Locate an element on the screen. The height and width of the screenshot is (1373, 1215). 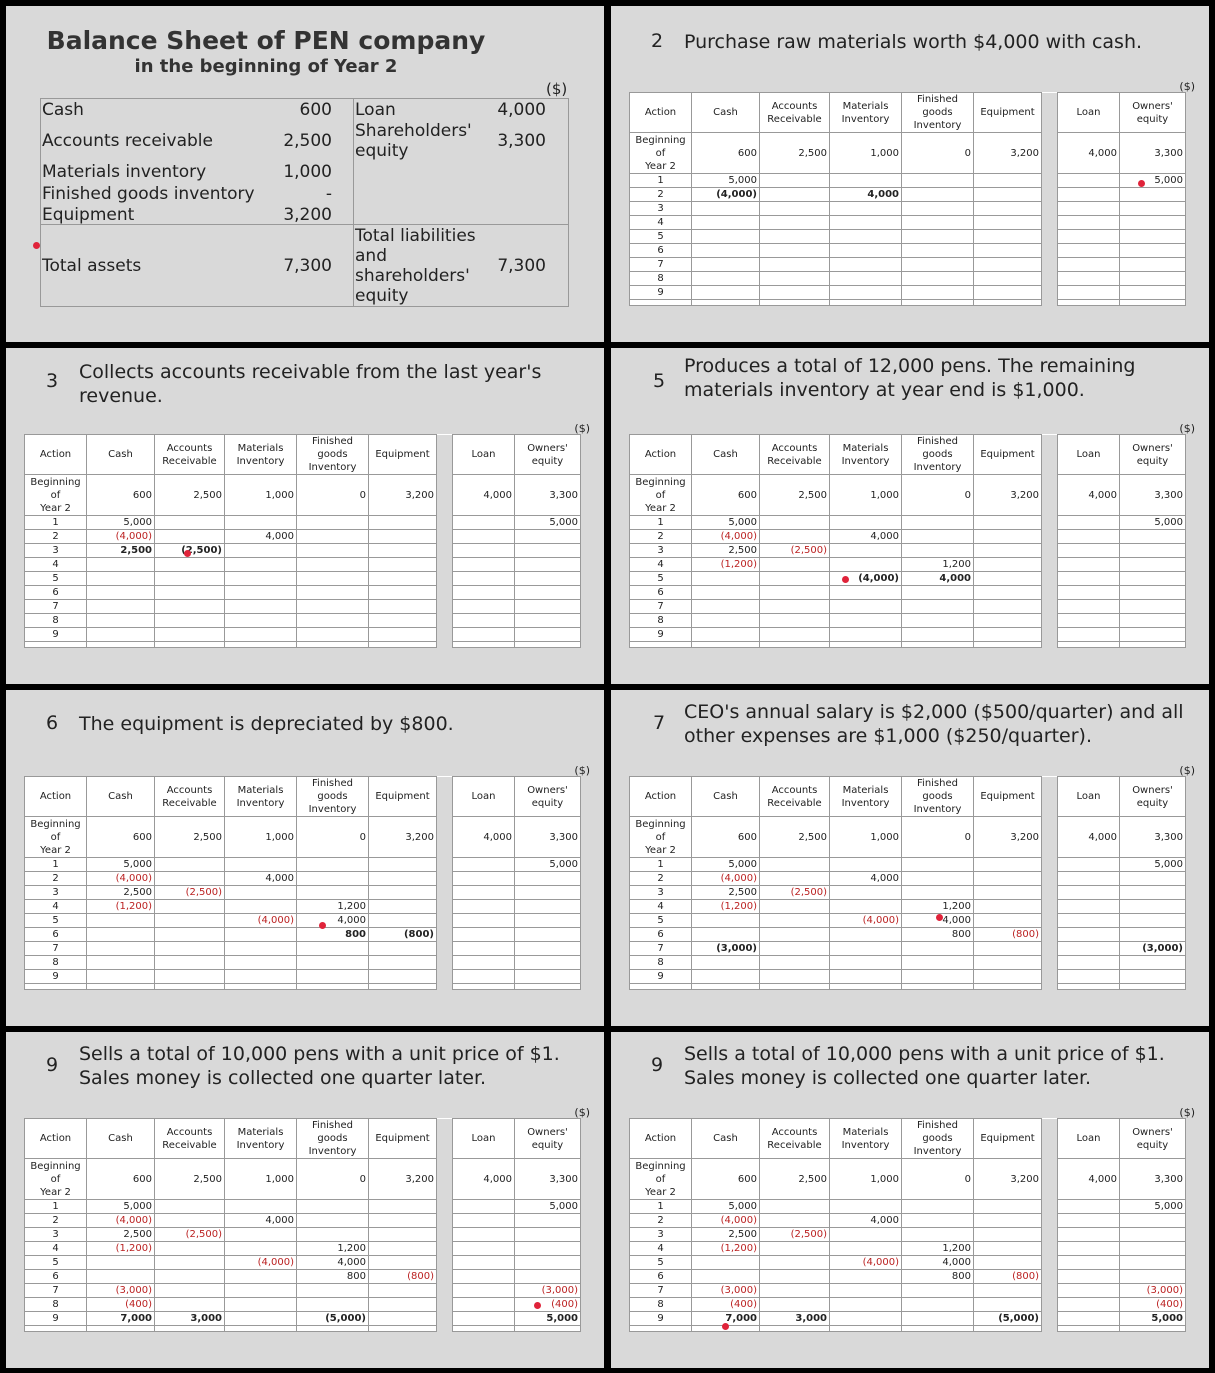
table-cell: 800 is located at coordinates (332, 1276).